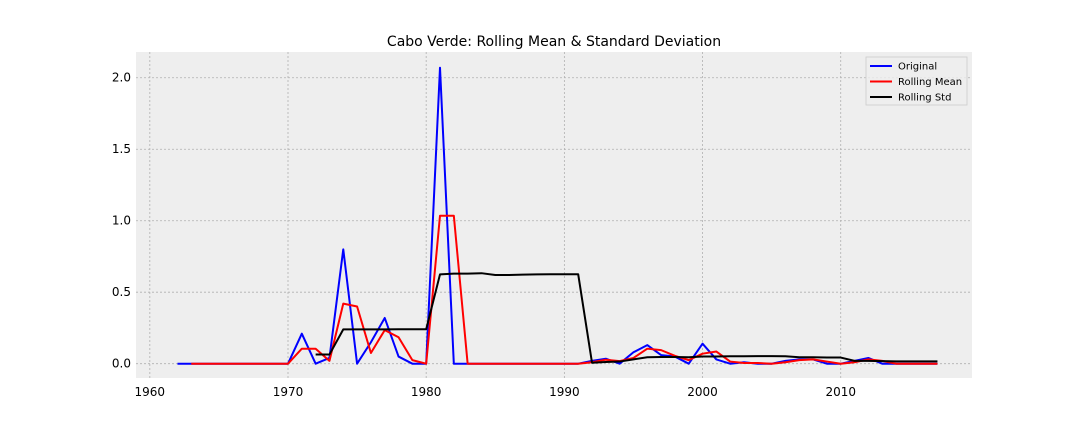 The width and height of the screenshot is (1080, 432). What do you see at coordinates (917, 67) in the screenshot?
I see `legend-label: Original` at bounding box center [917, 67].